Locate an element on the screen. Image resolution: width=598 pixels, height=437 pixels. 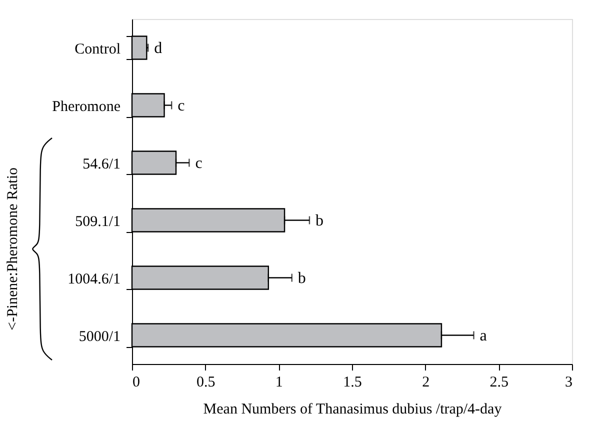
x-tick-label: 3 is located at coordinates (568, 382).